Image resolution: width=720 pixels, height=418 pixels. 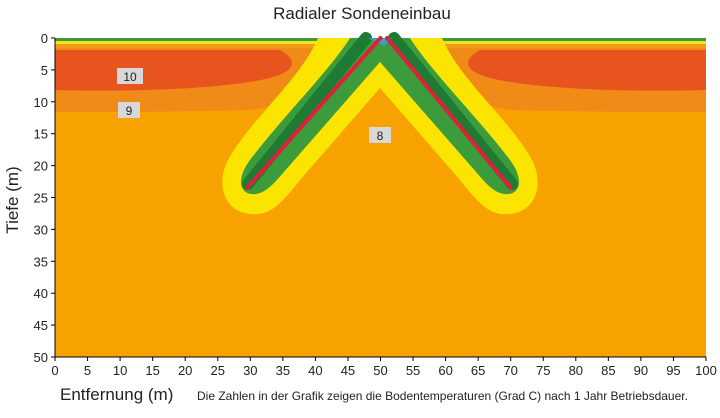 What do you see at coordinates (185, 370) in the screenshot?
I see `x-tick-label: 20` at bounding box center [185, 370].